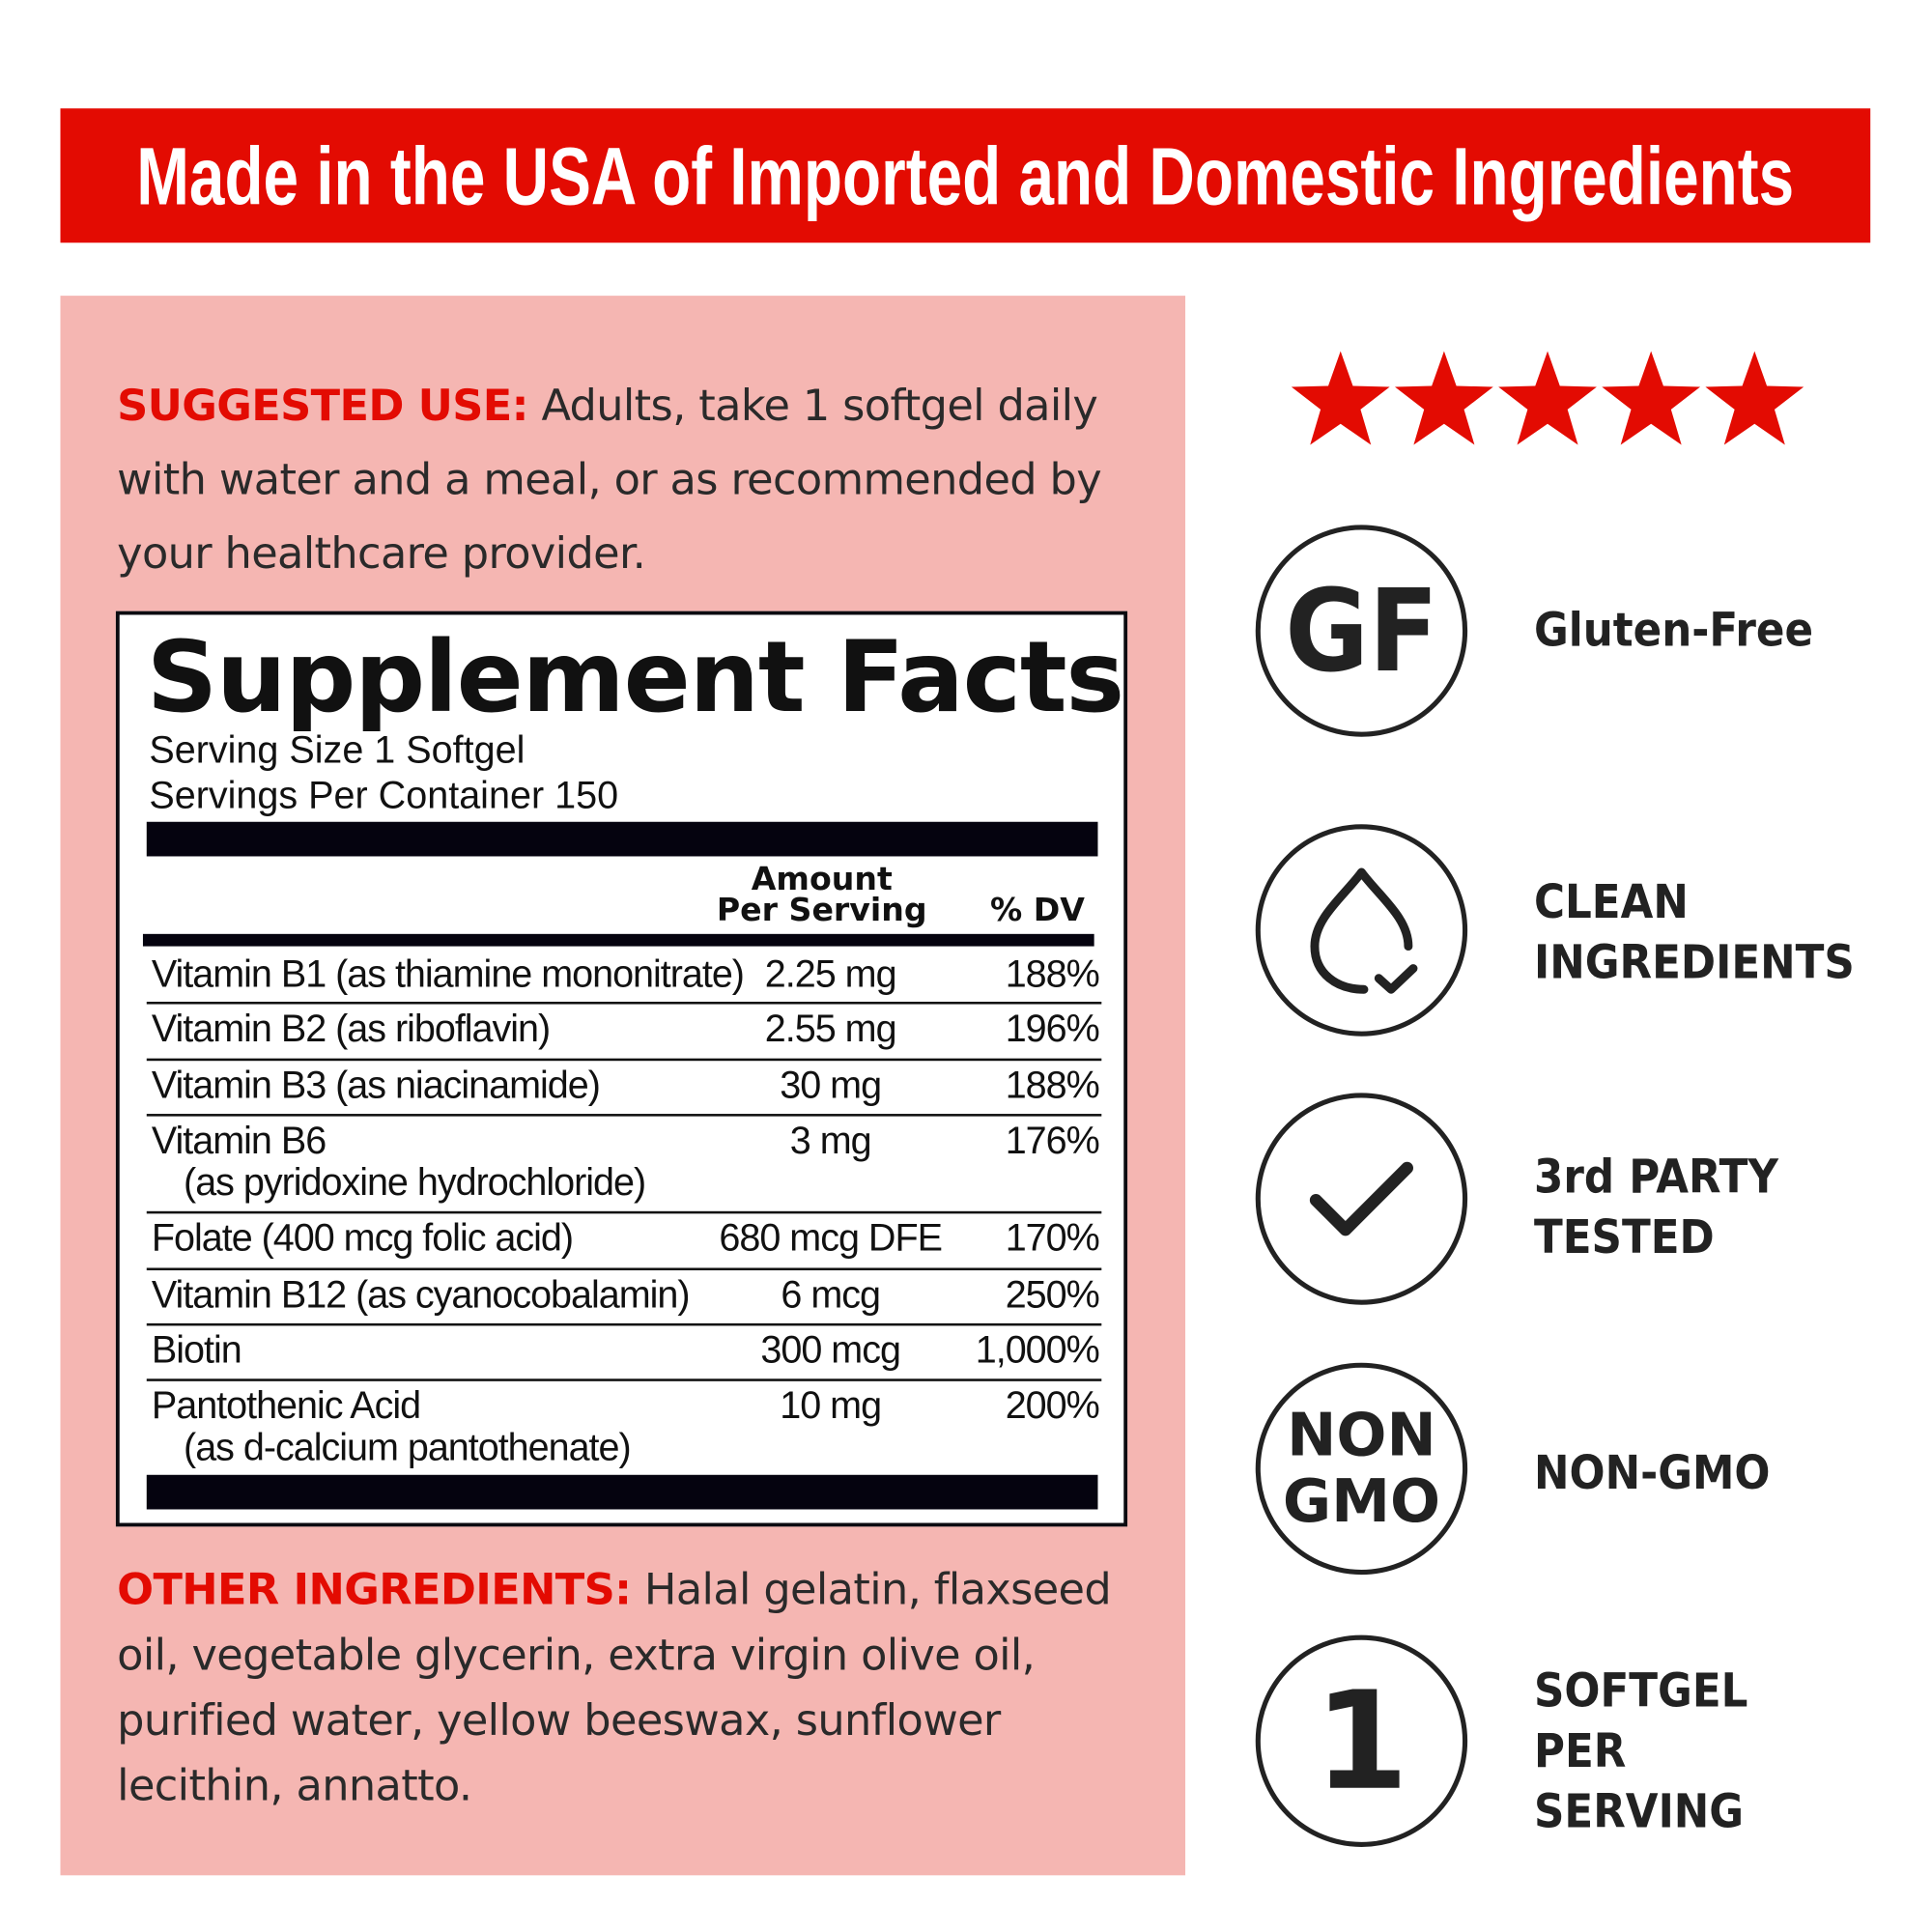  What do you see at coordinates (322, 407) in the screenshot?
I see `suggested-use-label: SUGGESTED USE:` at bounding box center [322, 407].